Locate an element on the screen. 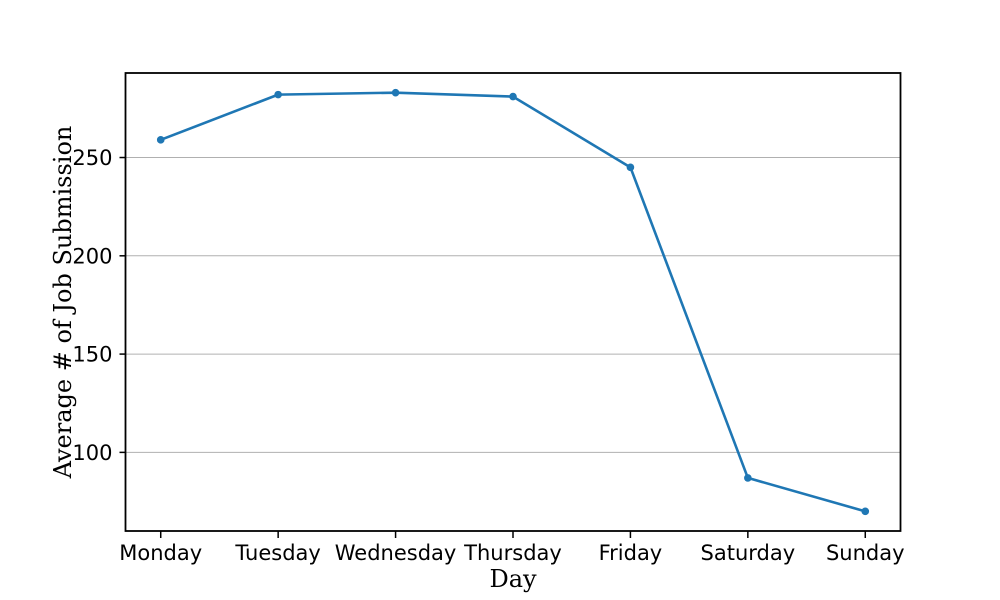 The image size is (1000, 600). x-axis-label: Day is located at coordinates (513, 579).